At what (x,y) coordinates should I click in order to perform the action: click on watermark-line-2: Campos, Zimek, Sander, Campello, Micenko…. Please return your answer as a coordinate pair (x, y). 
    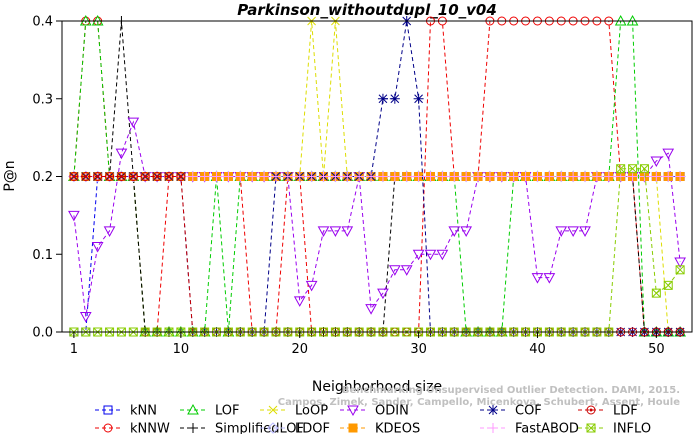
    Looking at the image, I should click on (479, 402).